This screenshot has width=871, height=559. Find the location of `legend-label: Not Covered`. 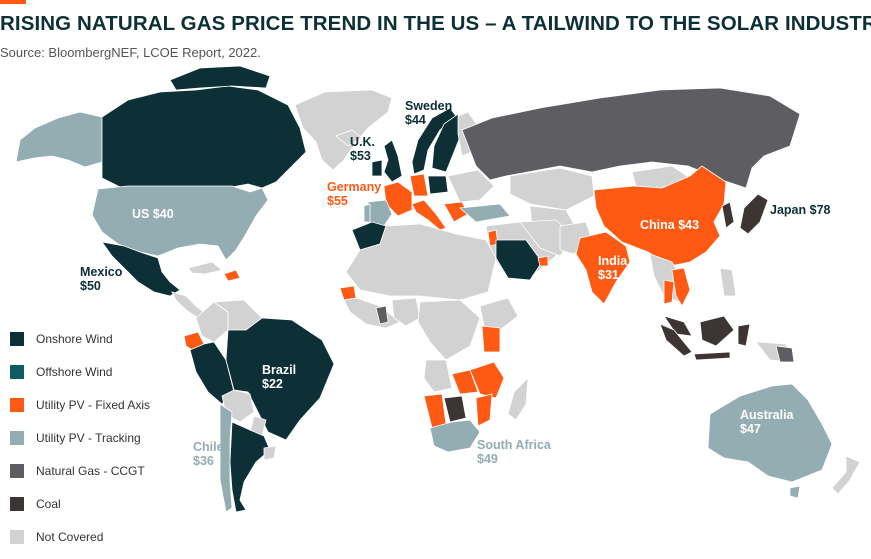

legend-label: Not Covered is located at coordinates (70, 537).